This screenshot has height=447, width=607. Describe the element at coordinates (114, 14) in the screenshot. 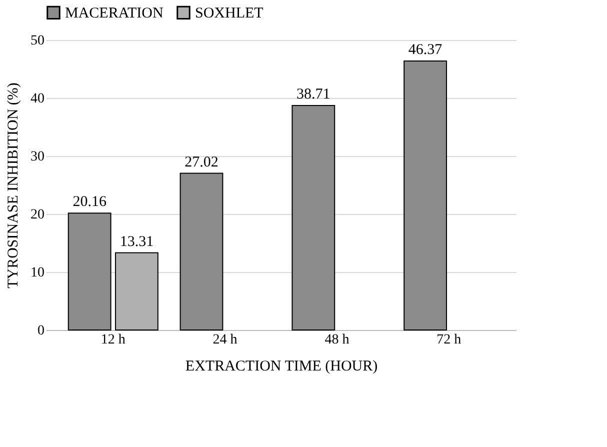

I see `legend-label: MACERATION` at that location.